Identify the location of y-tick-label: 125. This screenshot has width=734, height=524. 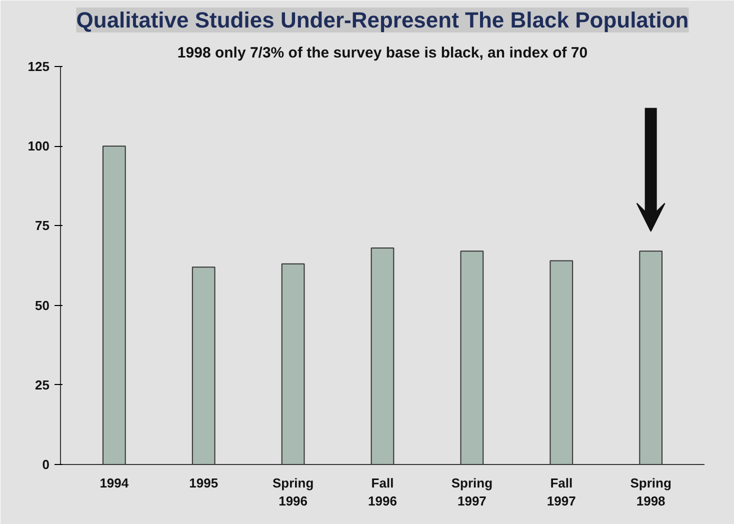
(39, 66).